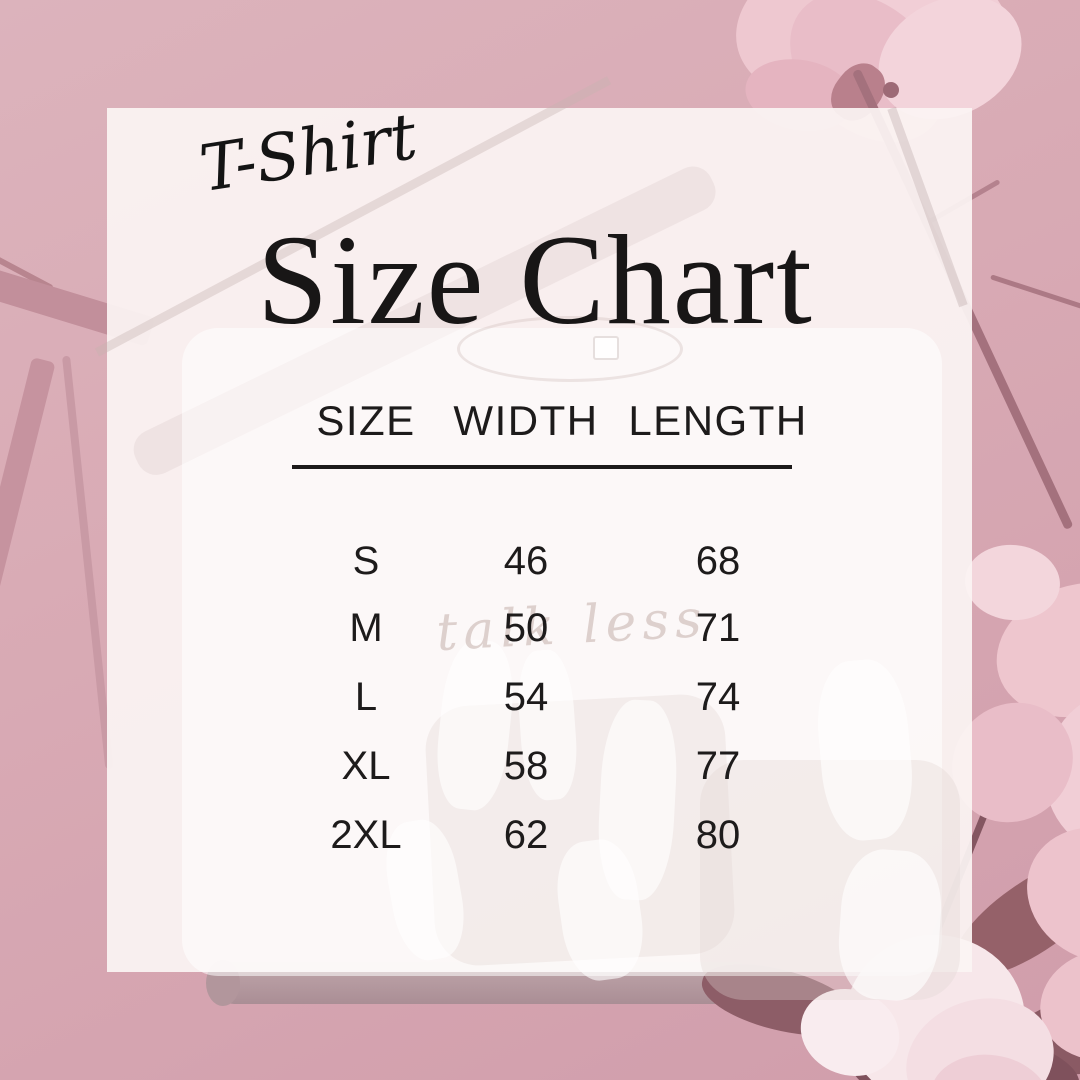 The width and height of the screenshot is (1080, 1080). What do you see at coordinates (366, 835) in the screenshot?
I see `cell-size: 2XL` at bounding box center [366, 835].